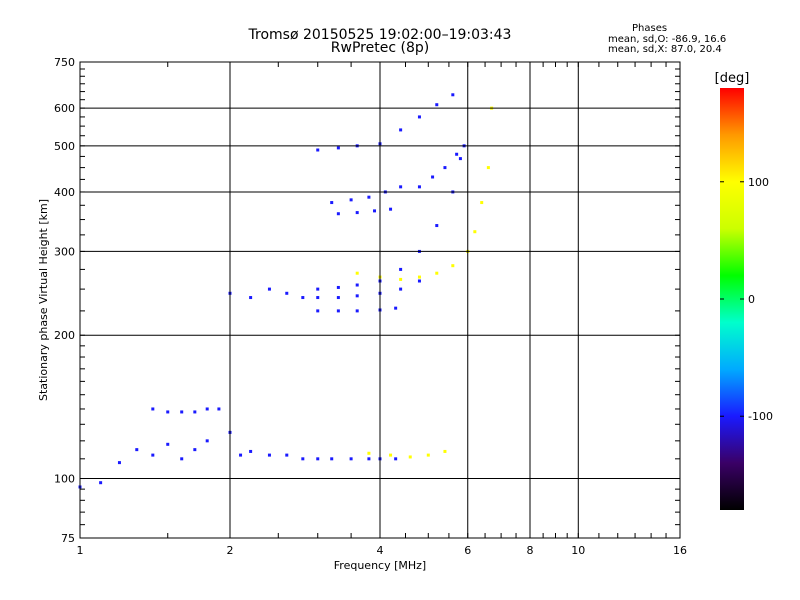  Describe the element at coordinates (751, 299) in the screenshot. I see `colorbar-tick-label: 0` at that location.